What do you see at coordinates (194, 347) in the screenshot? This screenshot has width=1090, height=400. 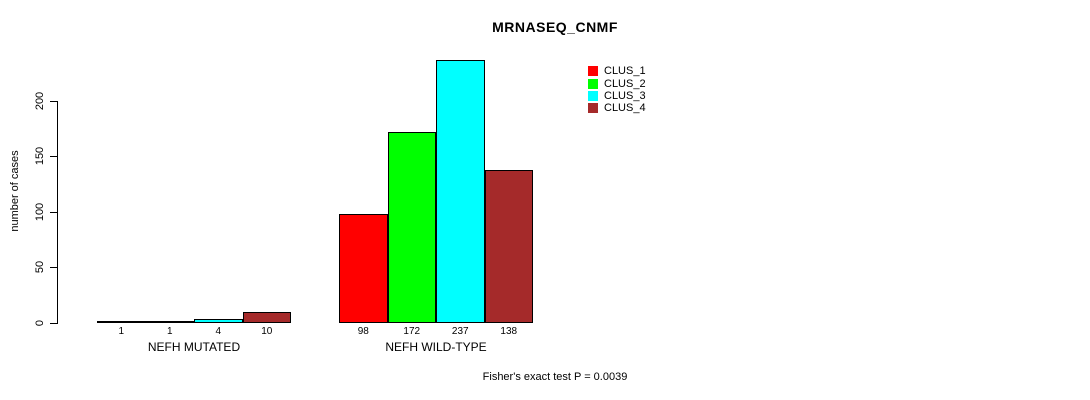 I see `x-group-label: NEFH MUTATED` at bounding box center [194, 347].